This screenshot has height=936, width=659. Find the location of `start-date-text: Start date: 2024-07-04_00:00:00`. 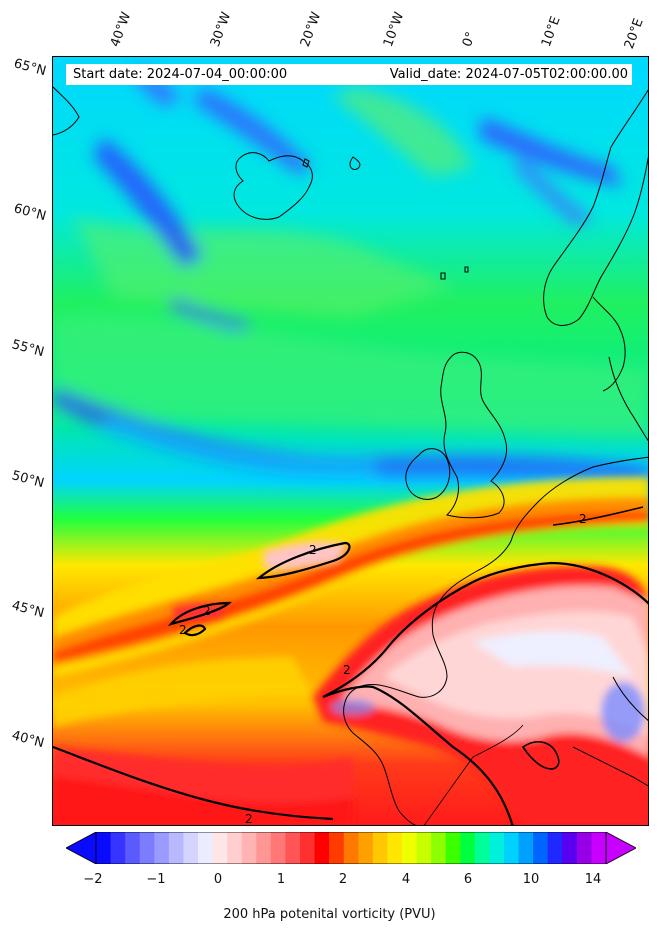

start-date-text: Start date: 2024-07-04_00:00:00 is located at coordinates (180, 74).